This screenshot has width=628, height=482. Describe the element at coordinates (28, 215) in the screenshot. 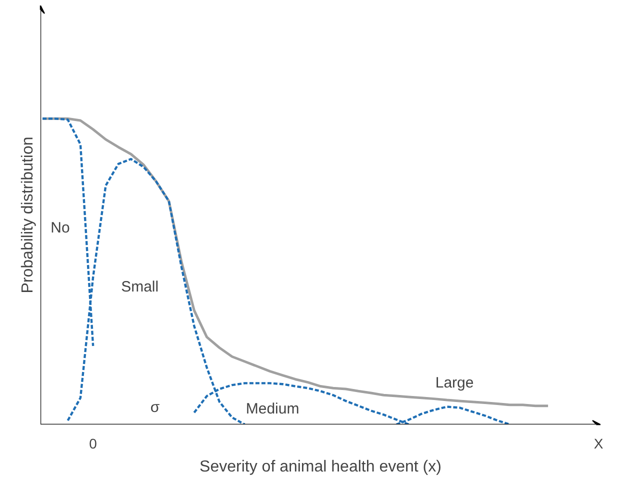

I see `y-axis-title: Probability distribution` at that location.